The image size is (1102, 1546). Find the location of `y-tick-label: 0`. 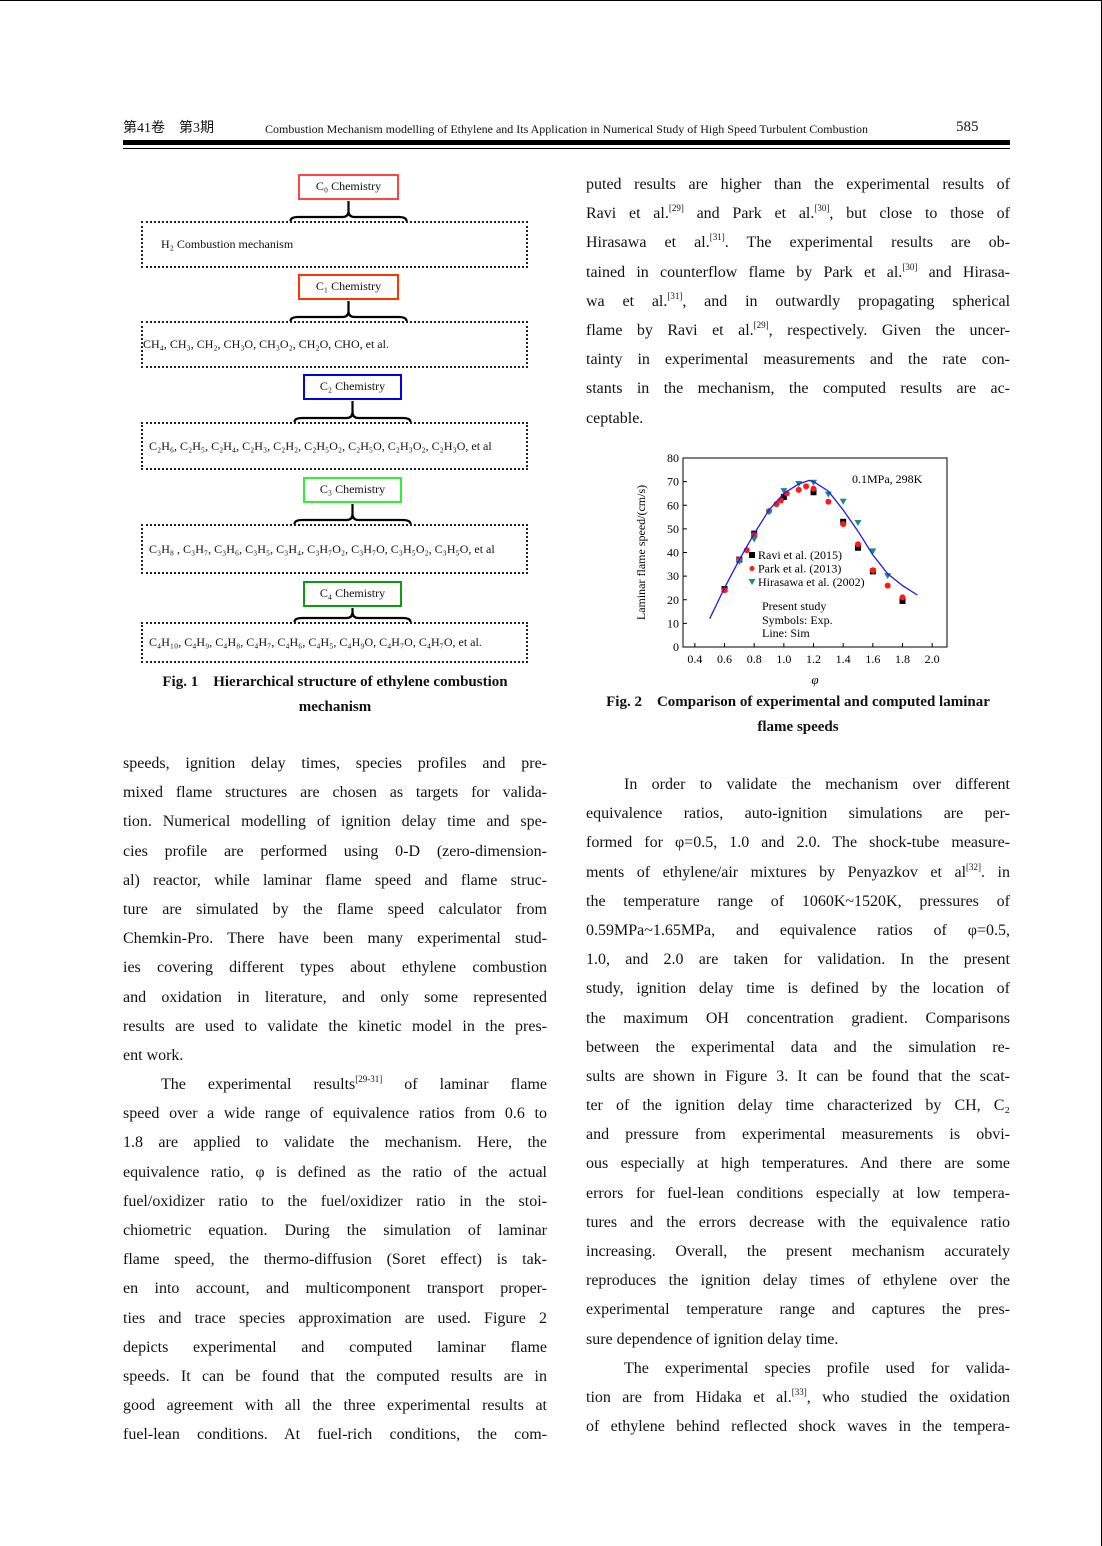

y-tick-label: 0 is located at coordinates (676, 647).